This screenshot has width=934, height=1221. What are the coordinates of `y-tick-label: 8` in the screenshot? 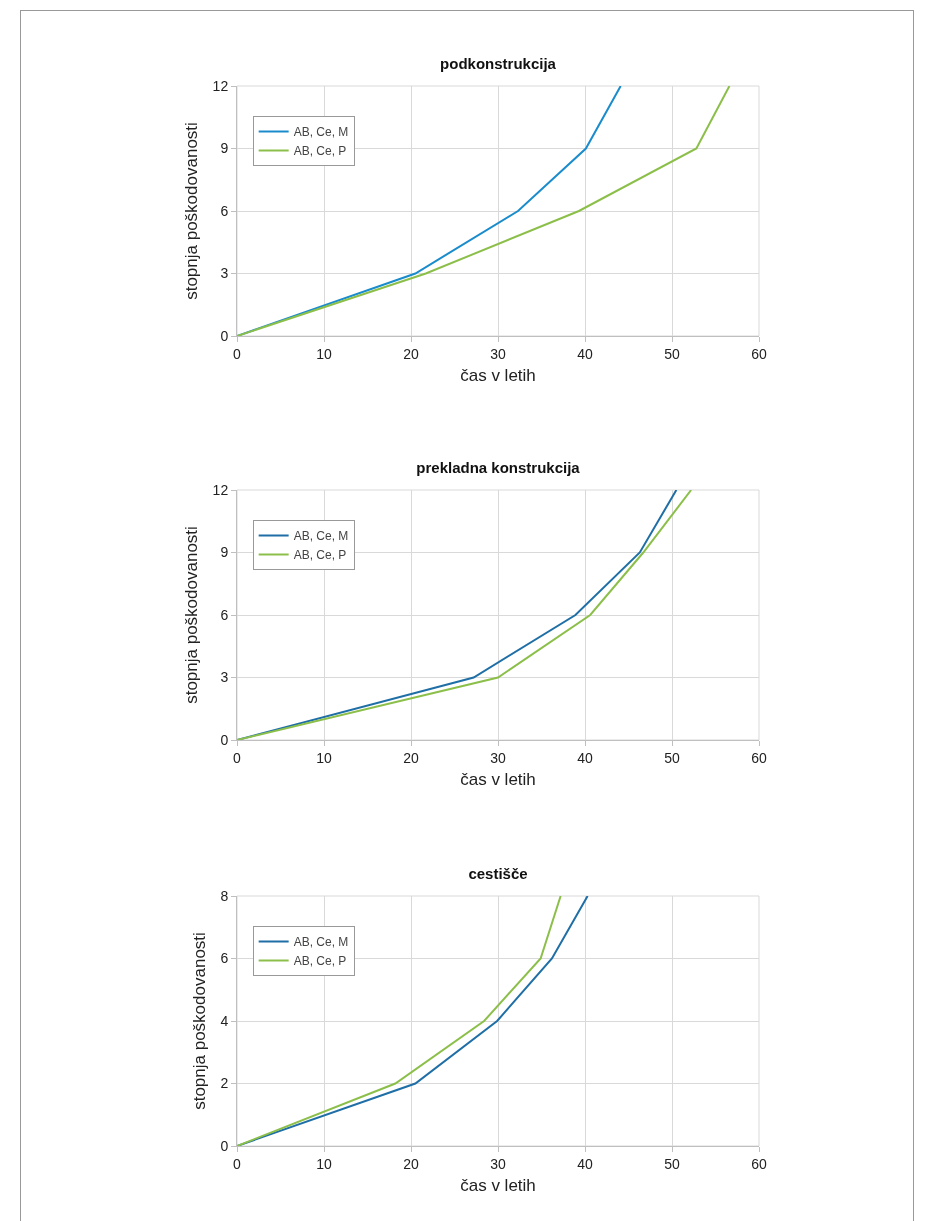 It's located at (224, 895).